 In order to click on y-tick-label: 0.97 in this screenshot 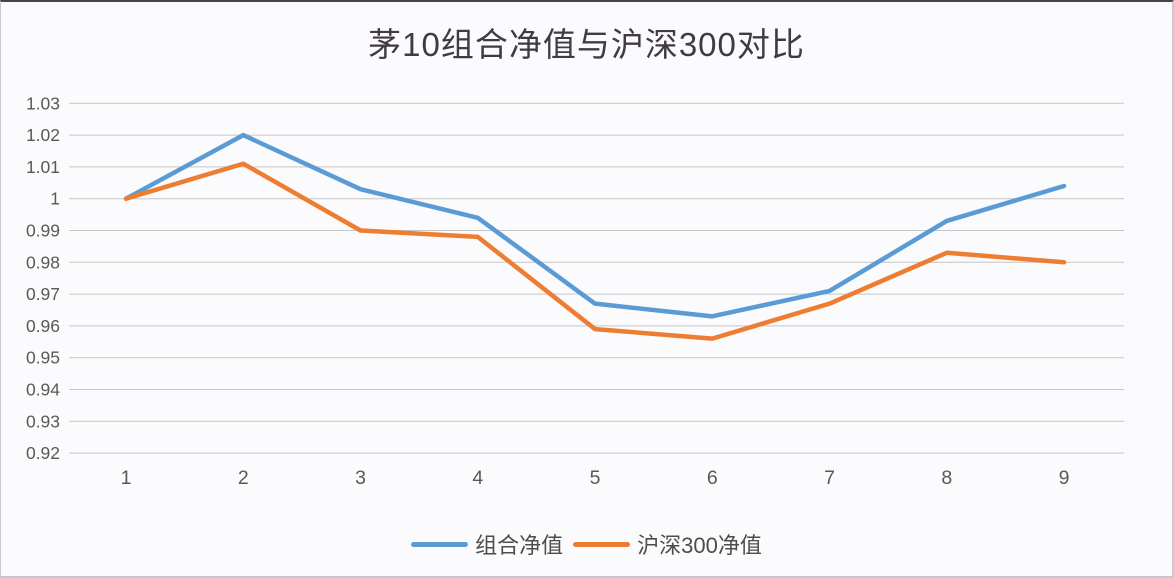, I will do `click(43, 294)`.